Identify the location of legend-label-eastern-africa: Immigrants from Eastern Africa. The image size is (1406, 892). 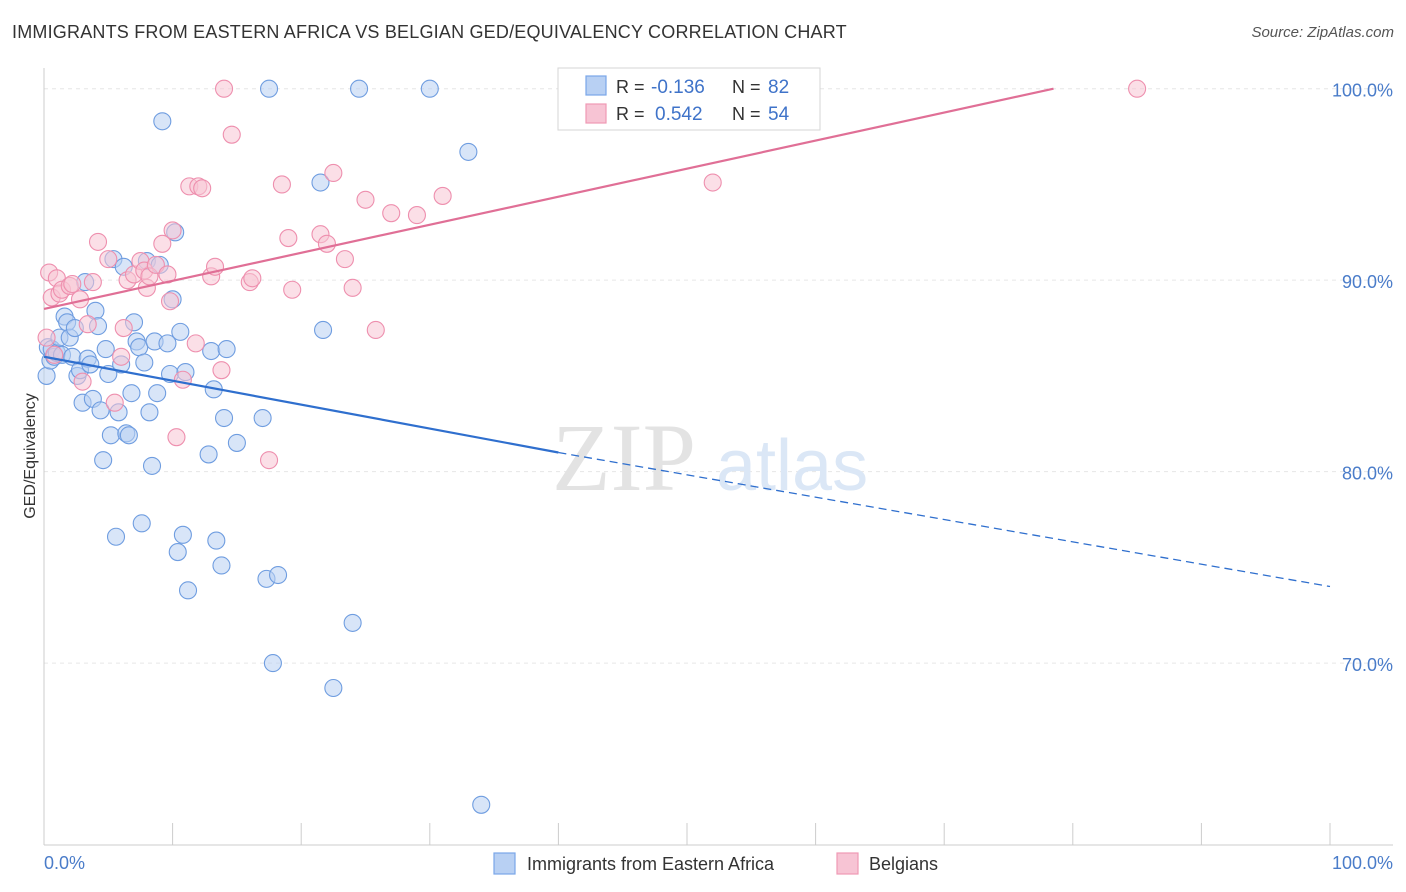
(651, 864).